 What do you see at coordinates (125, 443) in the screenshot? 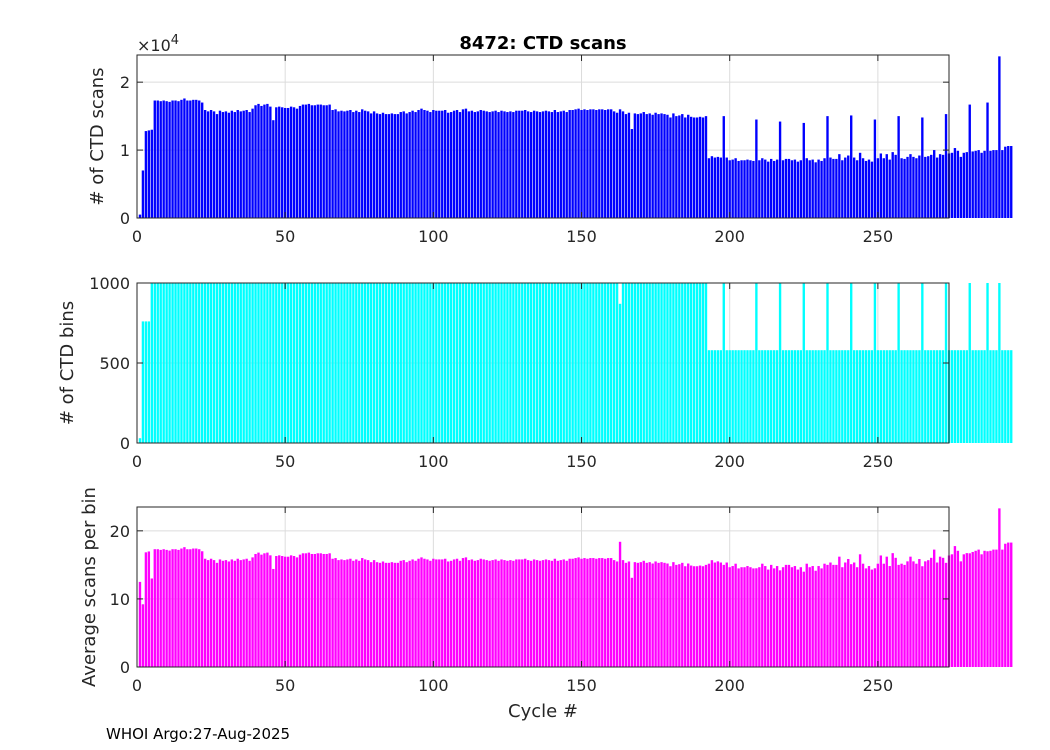
I see `y-tick-label: 0` at bounding box center [125, 443].